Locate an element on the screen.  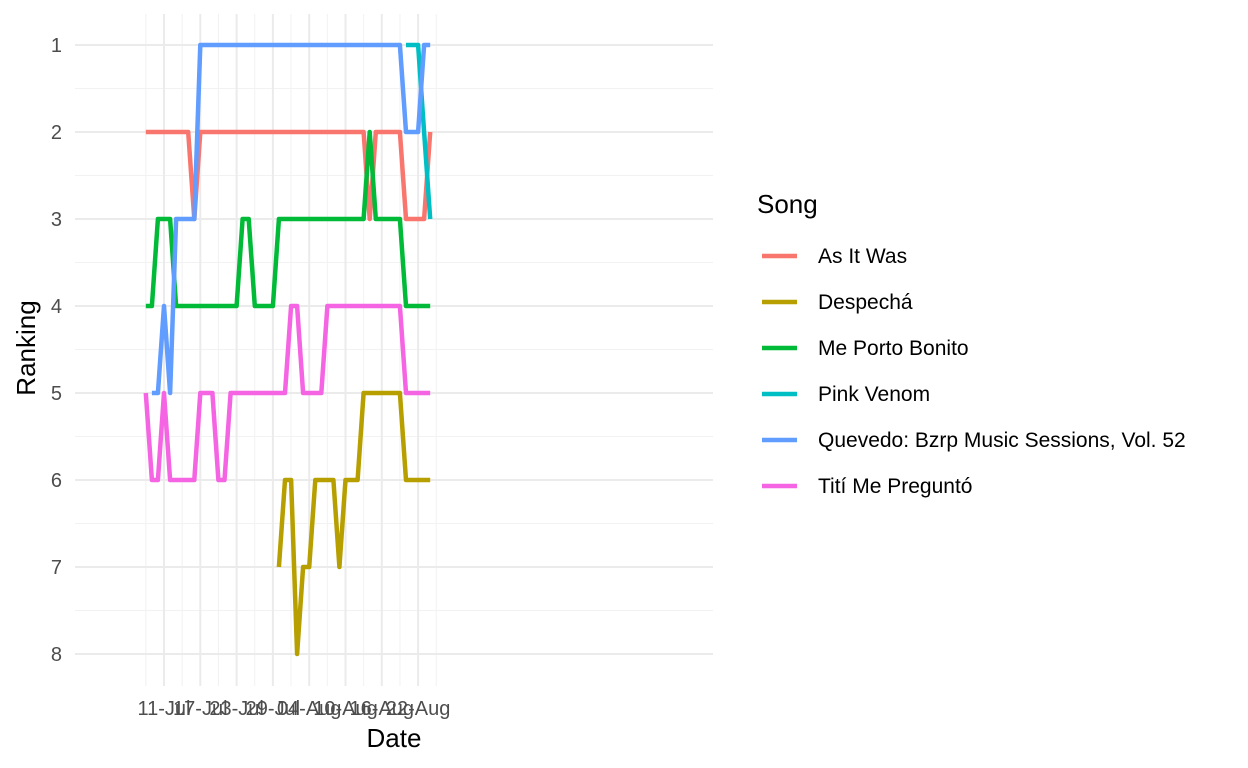
y-axis-title: Ranking is located at coordinates (26, 347).